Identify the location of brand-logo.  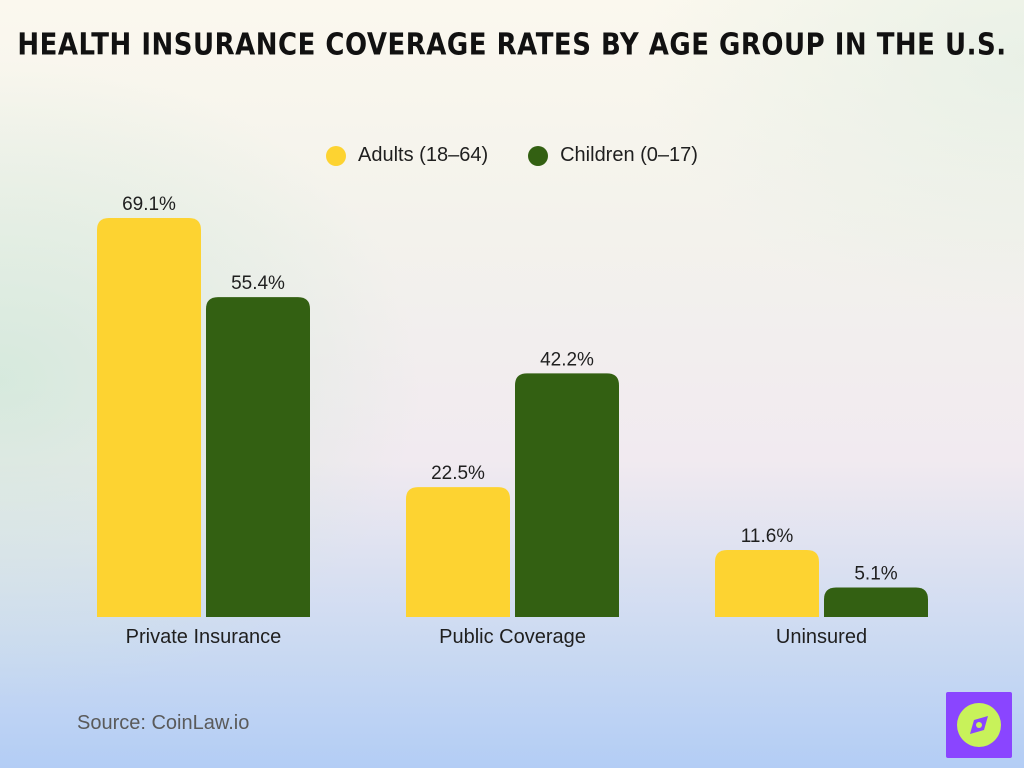
(979, 725).